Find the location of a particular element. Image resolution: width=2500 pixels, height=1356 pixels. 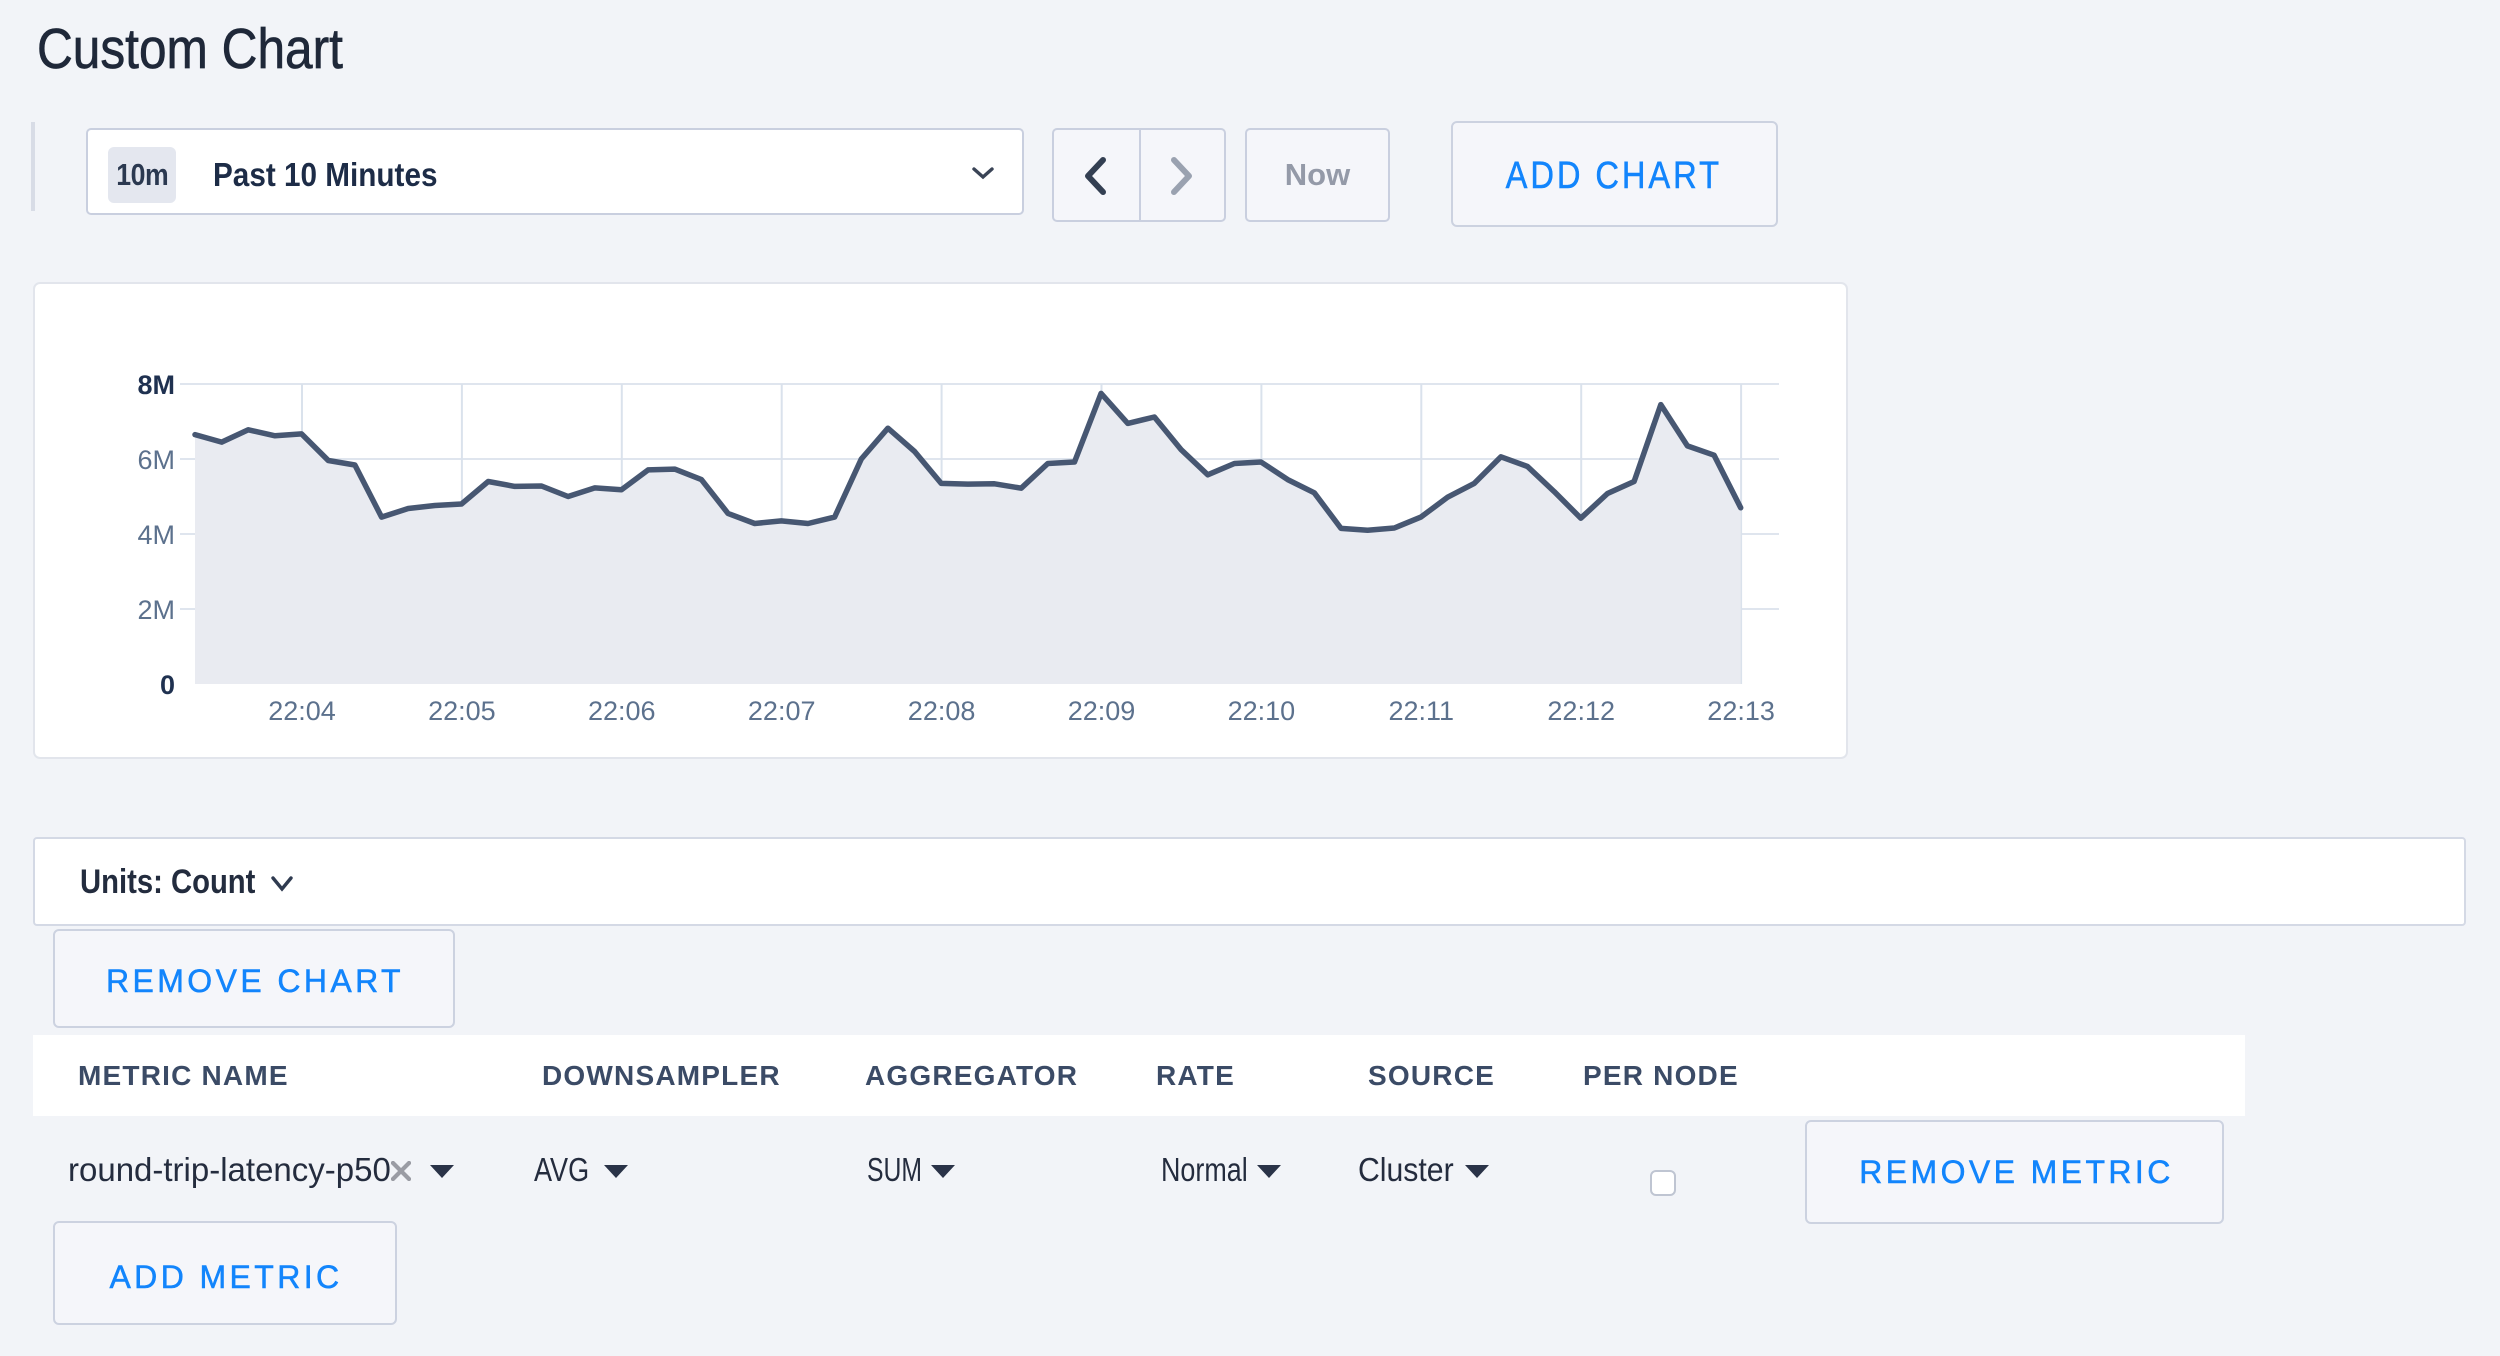

svg-text: 22:10 is located at coordinates (1262, 711).